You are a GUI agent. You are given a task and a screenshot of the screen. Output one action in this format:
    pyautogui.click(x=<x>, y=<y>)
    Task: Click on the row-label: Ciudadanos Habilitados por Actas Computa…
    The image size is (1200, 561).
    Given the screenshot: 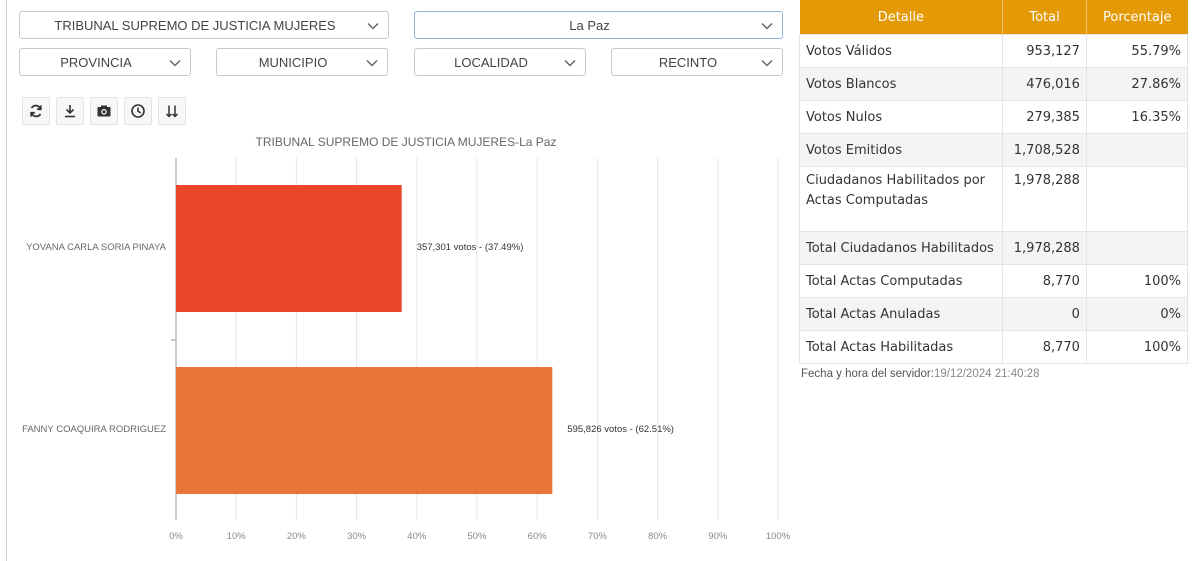 What is the action you would take?
    pyautogui.click(x=901, y=199)
    